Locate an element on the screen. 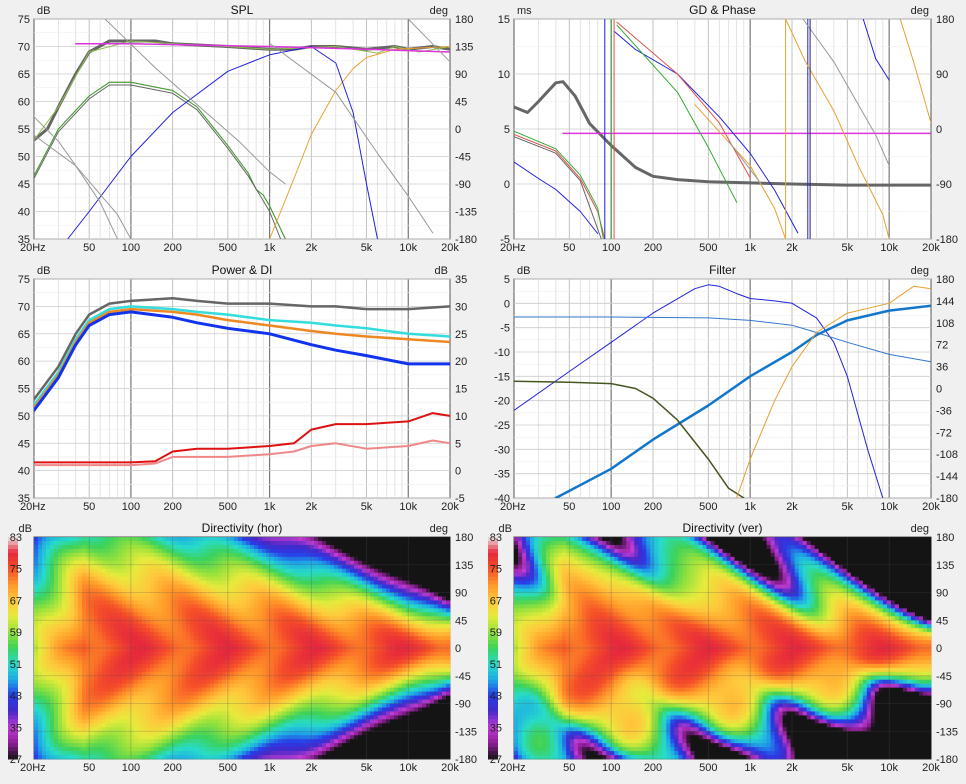 The width and height of the screenshot is (966, 784). y2-tick-label: 72 is located at coordinates (942, 346).